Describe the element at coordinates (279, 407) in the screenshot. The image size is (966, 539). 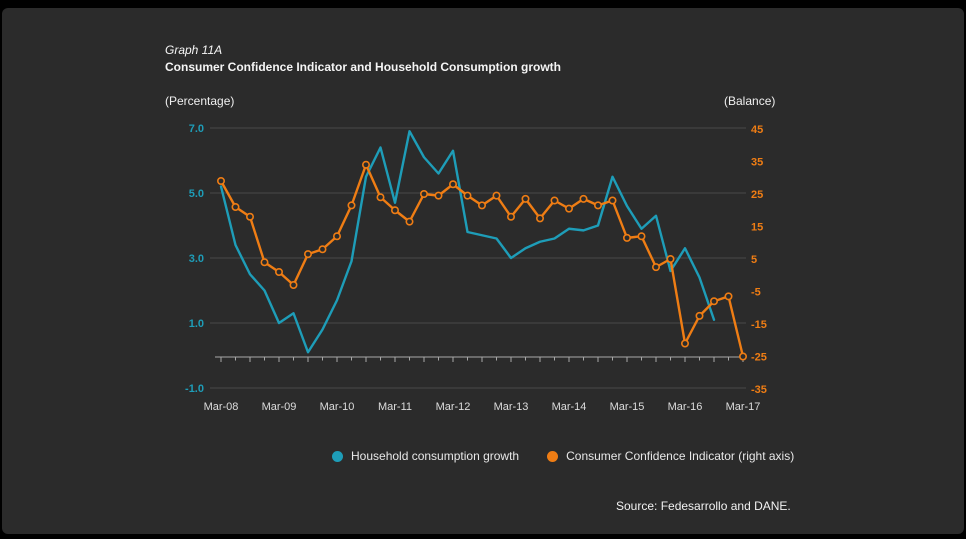
I see `x-axis-label: Mar-09` at that location.